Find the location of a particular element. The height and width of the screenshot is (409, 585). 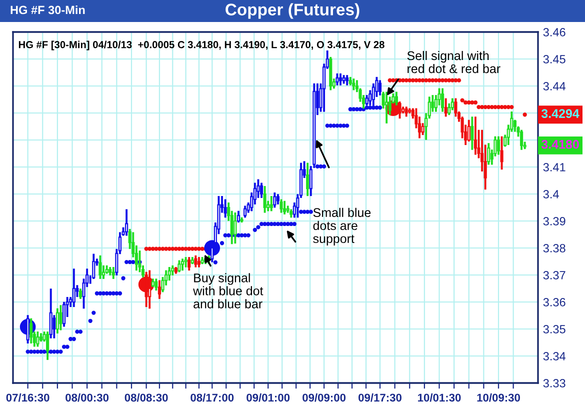

y-tick-label: 3.33 is located at coordinates (554, 383).